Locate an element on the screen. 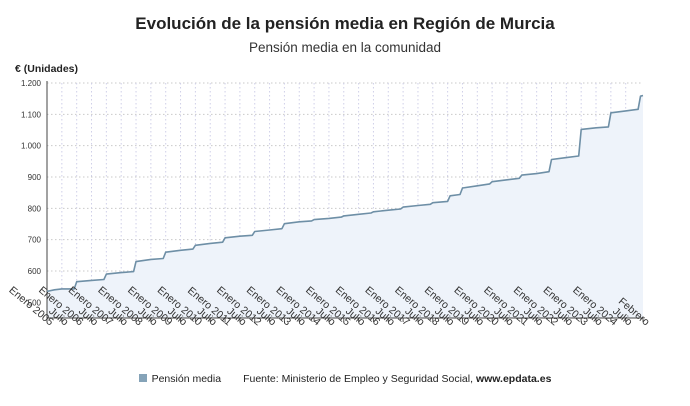  y-tick-label: 500 is located at coordinates (35, 302).